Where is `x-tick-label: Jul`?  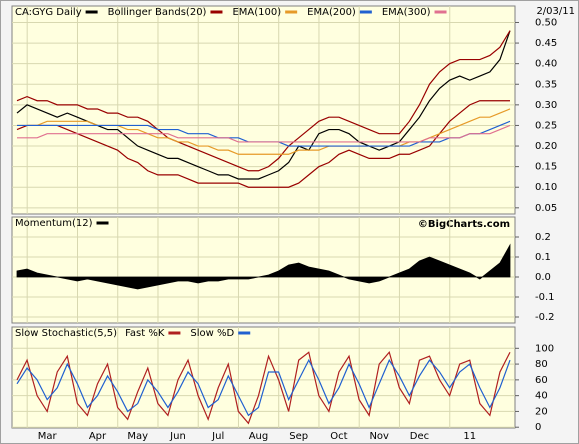
x-tick-label: Jul is located at coordinates (217, 436).